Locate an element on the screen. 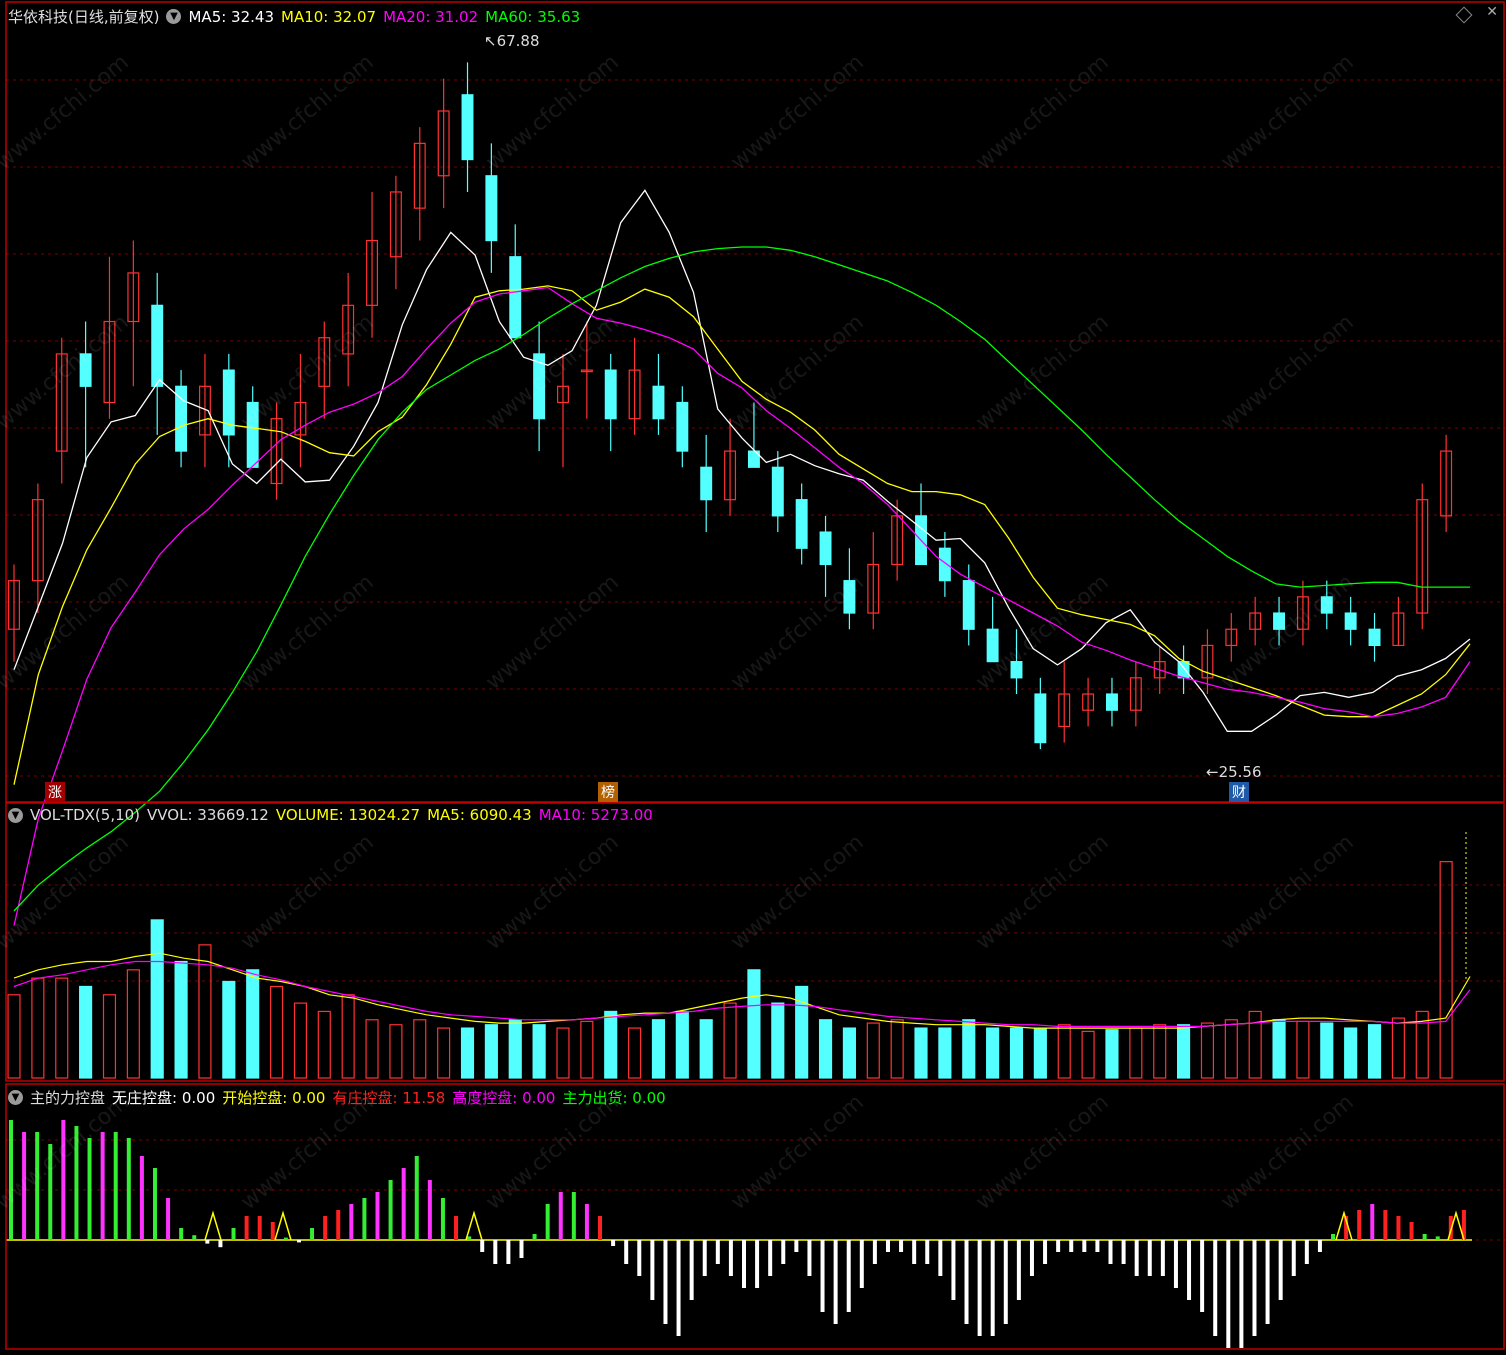  close-icon: ✕ is located at coordinates (1492, 12).